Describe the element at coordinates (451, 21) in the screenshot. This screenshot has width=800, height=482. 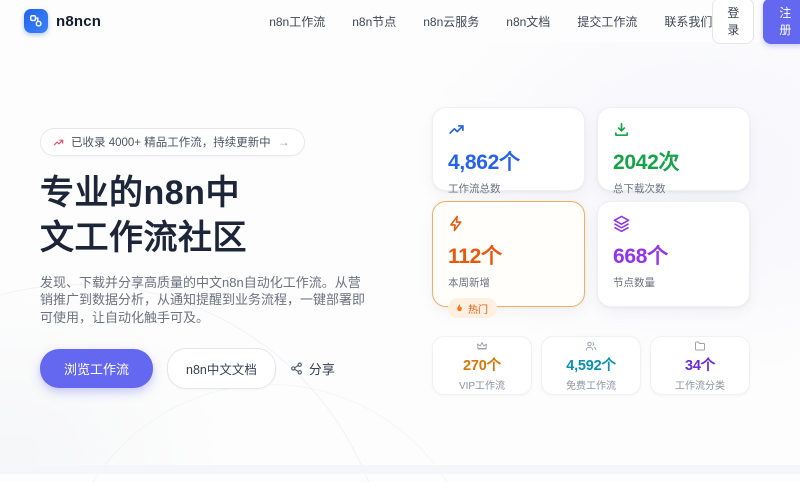
I see `nav-item-cloud: n8n云服务` at that location.